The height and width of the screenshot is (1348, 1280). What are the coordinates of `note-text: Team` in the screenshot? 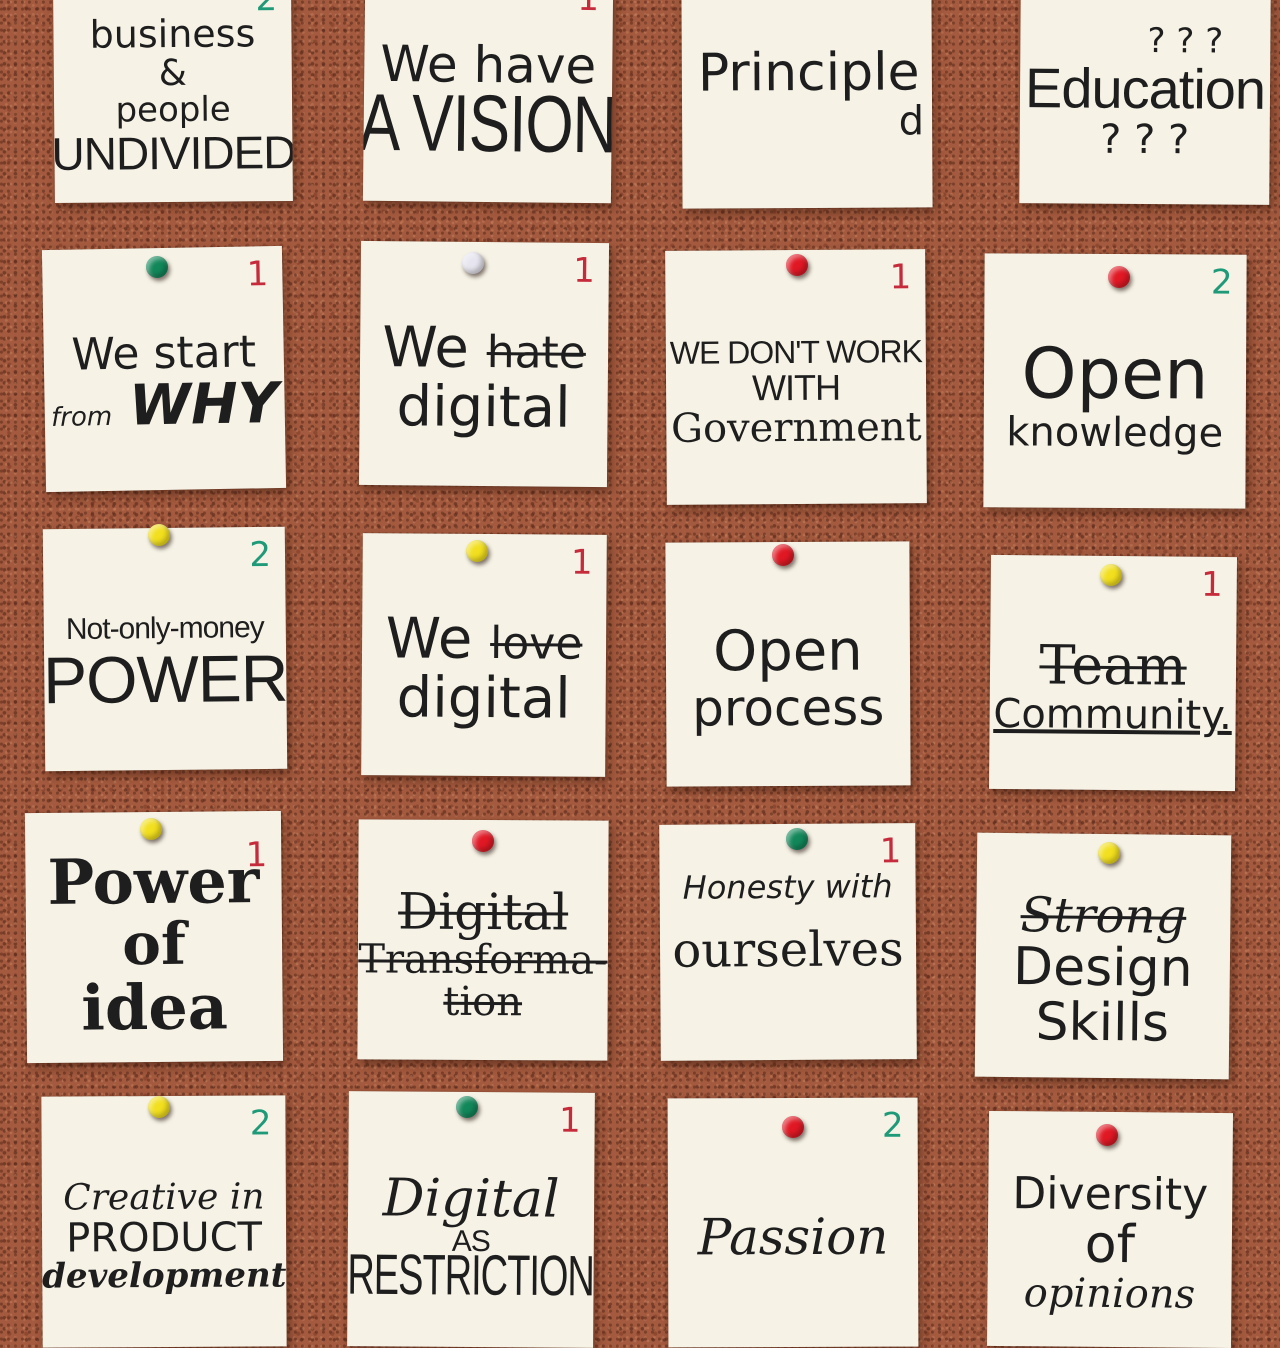 It's located at (1113, 665).